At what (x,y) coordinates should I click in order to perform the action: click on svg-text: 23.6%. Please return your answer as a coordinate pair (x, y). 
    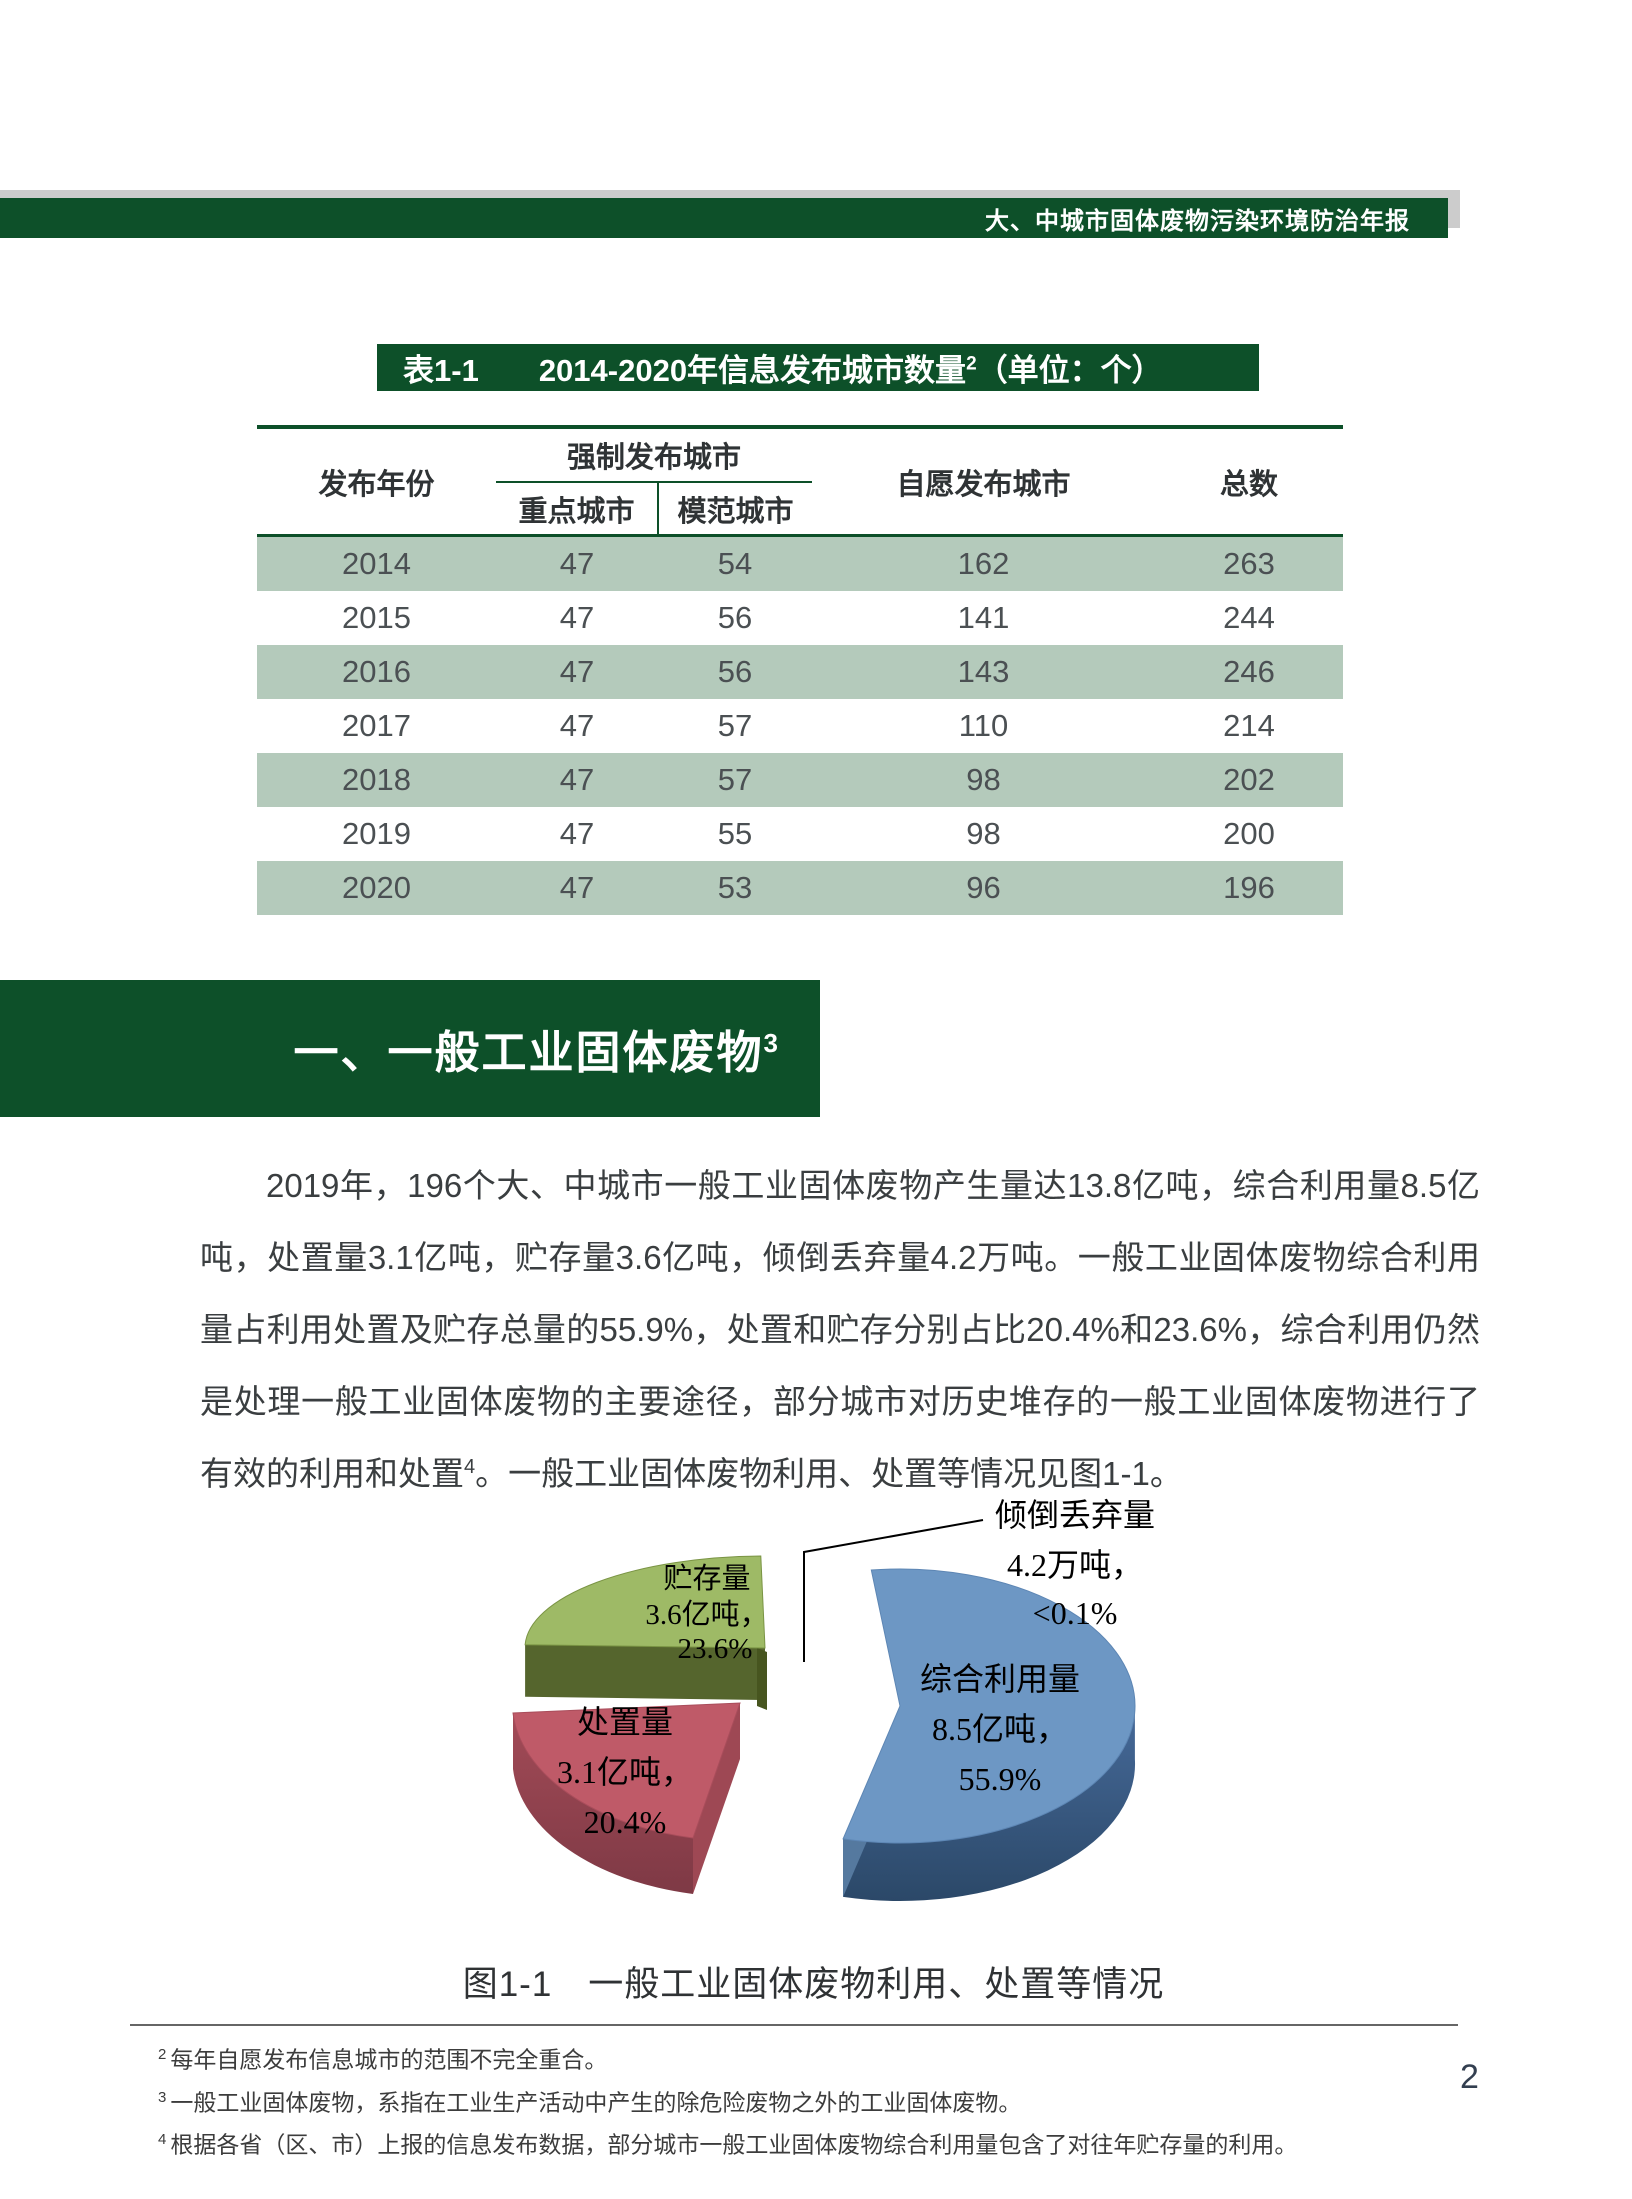
    Looking at the image, I should click on (715, 1649).